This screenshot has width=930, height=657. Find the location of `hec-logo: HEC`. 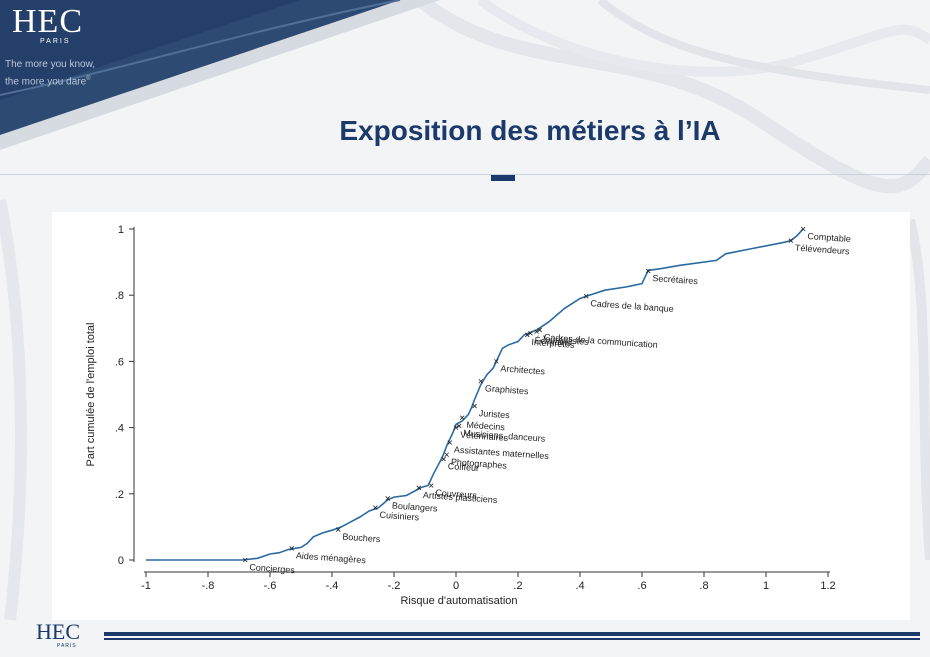

hec-logo: HEC is located at coordinates (47, 21).